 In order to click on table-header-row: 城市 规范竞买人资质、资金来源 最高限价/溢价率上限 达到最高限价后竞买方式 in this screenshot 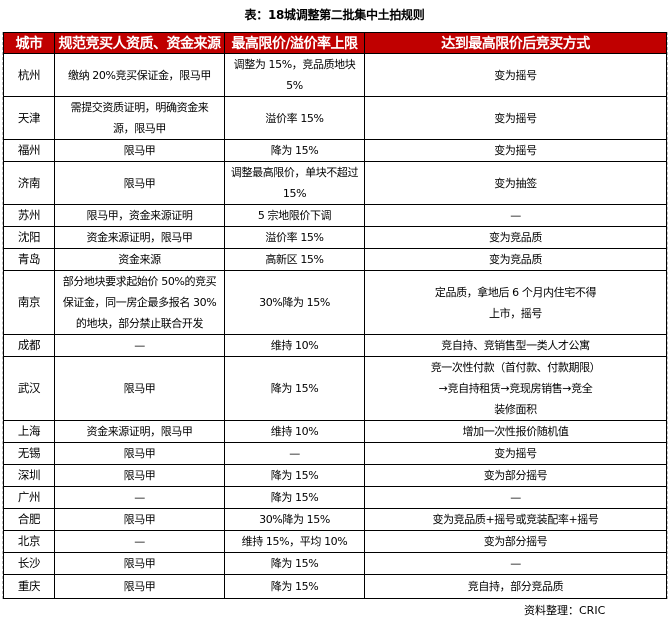, I will do `click(335, 43)`.